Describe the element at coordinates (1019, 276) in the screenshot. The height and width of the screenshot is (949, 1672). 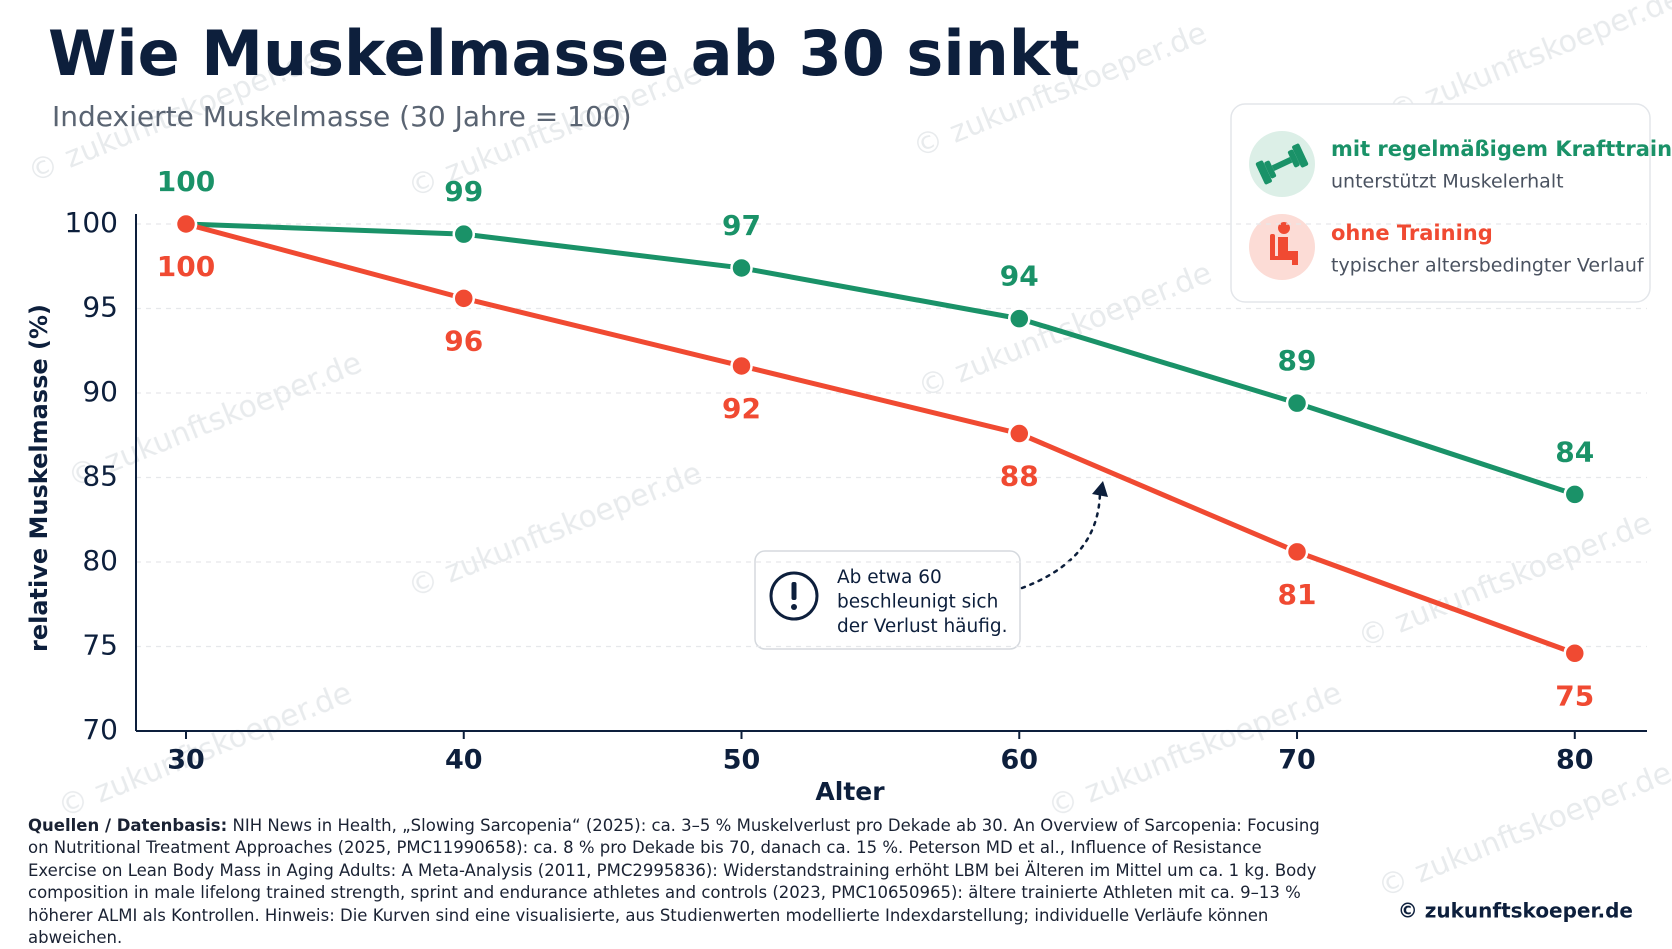
I see `data-label: 94` at that location.